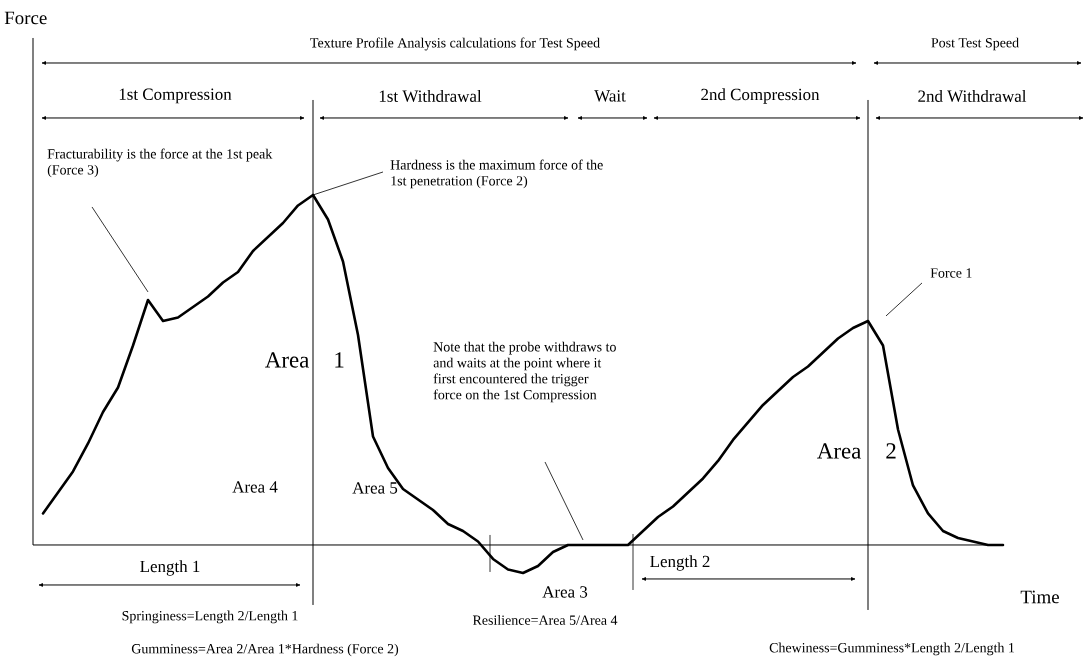 Image resolution: width=1090 pixels, height=664 pixels. Describe the element at coordinates (524, 372) in the screenshot. I see `annotation: Note that the probe withdraws to and waits at the point where it first encountered the trigger force on the 1st Compression` at that location.